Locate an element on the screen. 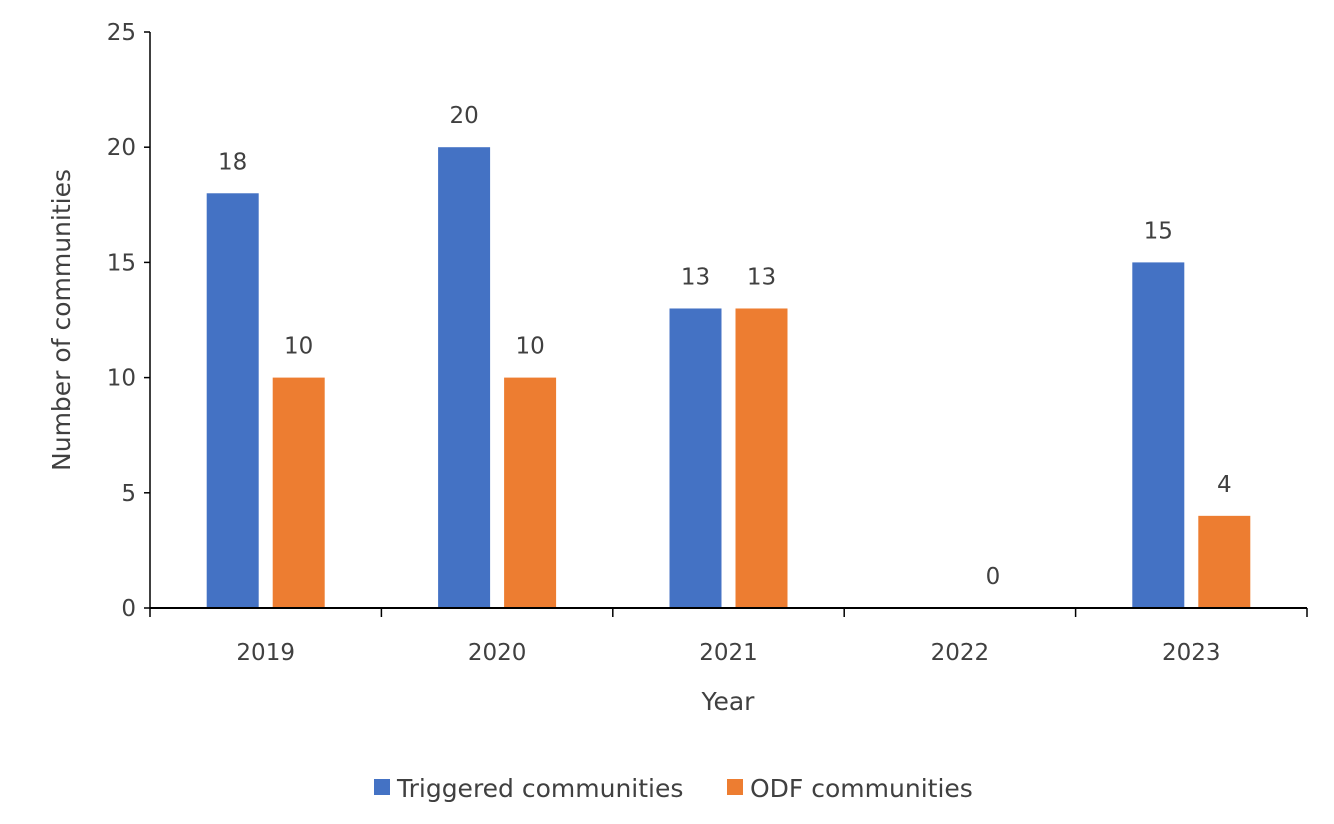 The height and width of the screenshot is (824, 1334). data-label: 0 is located at coordinates (993, 577).